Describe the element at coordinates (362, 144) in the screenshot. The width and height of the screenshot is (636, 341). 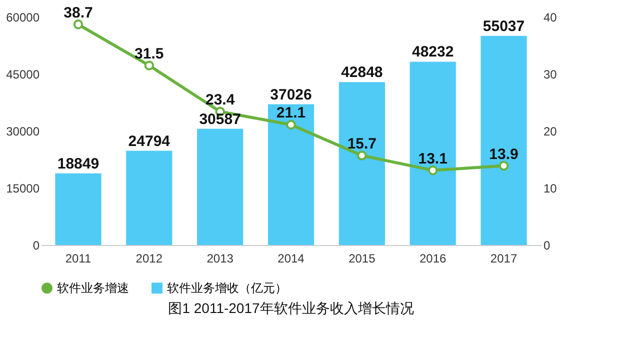
I see `data-label: 15.7` at that location.